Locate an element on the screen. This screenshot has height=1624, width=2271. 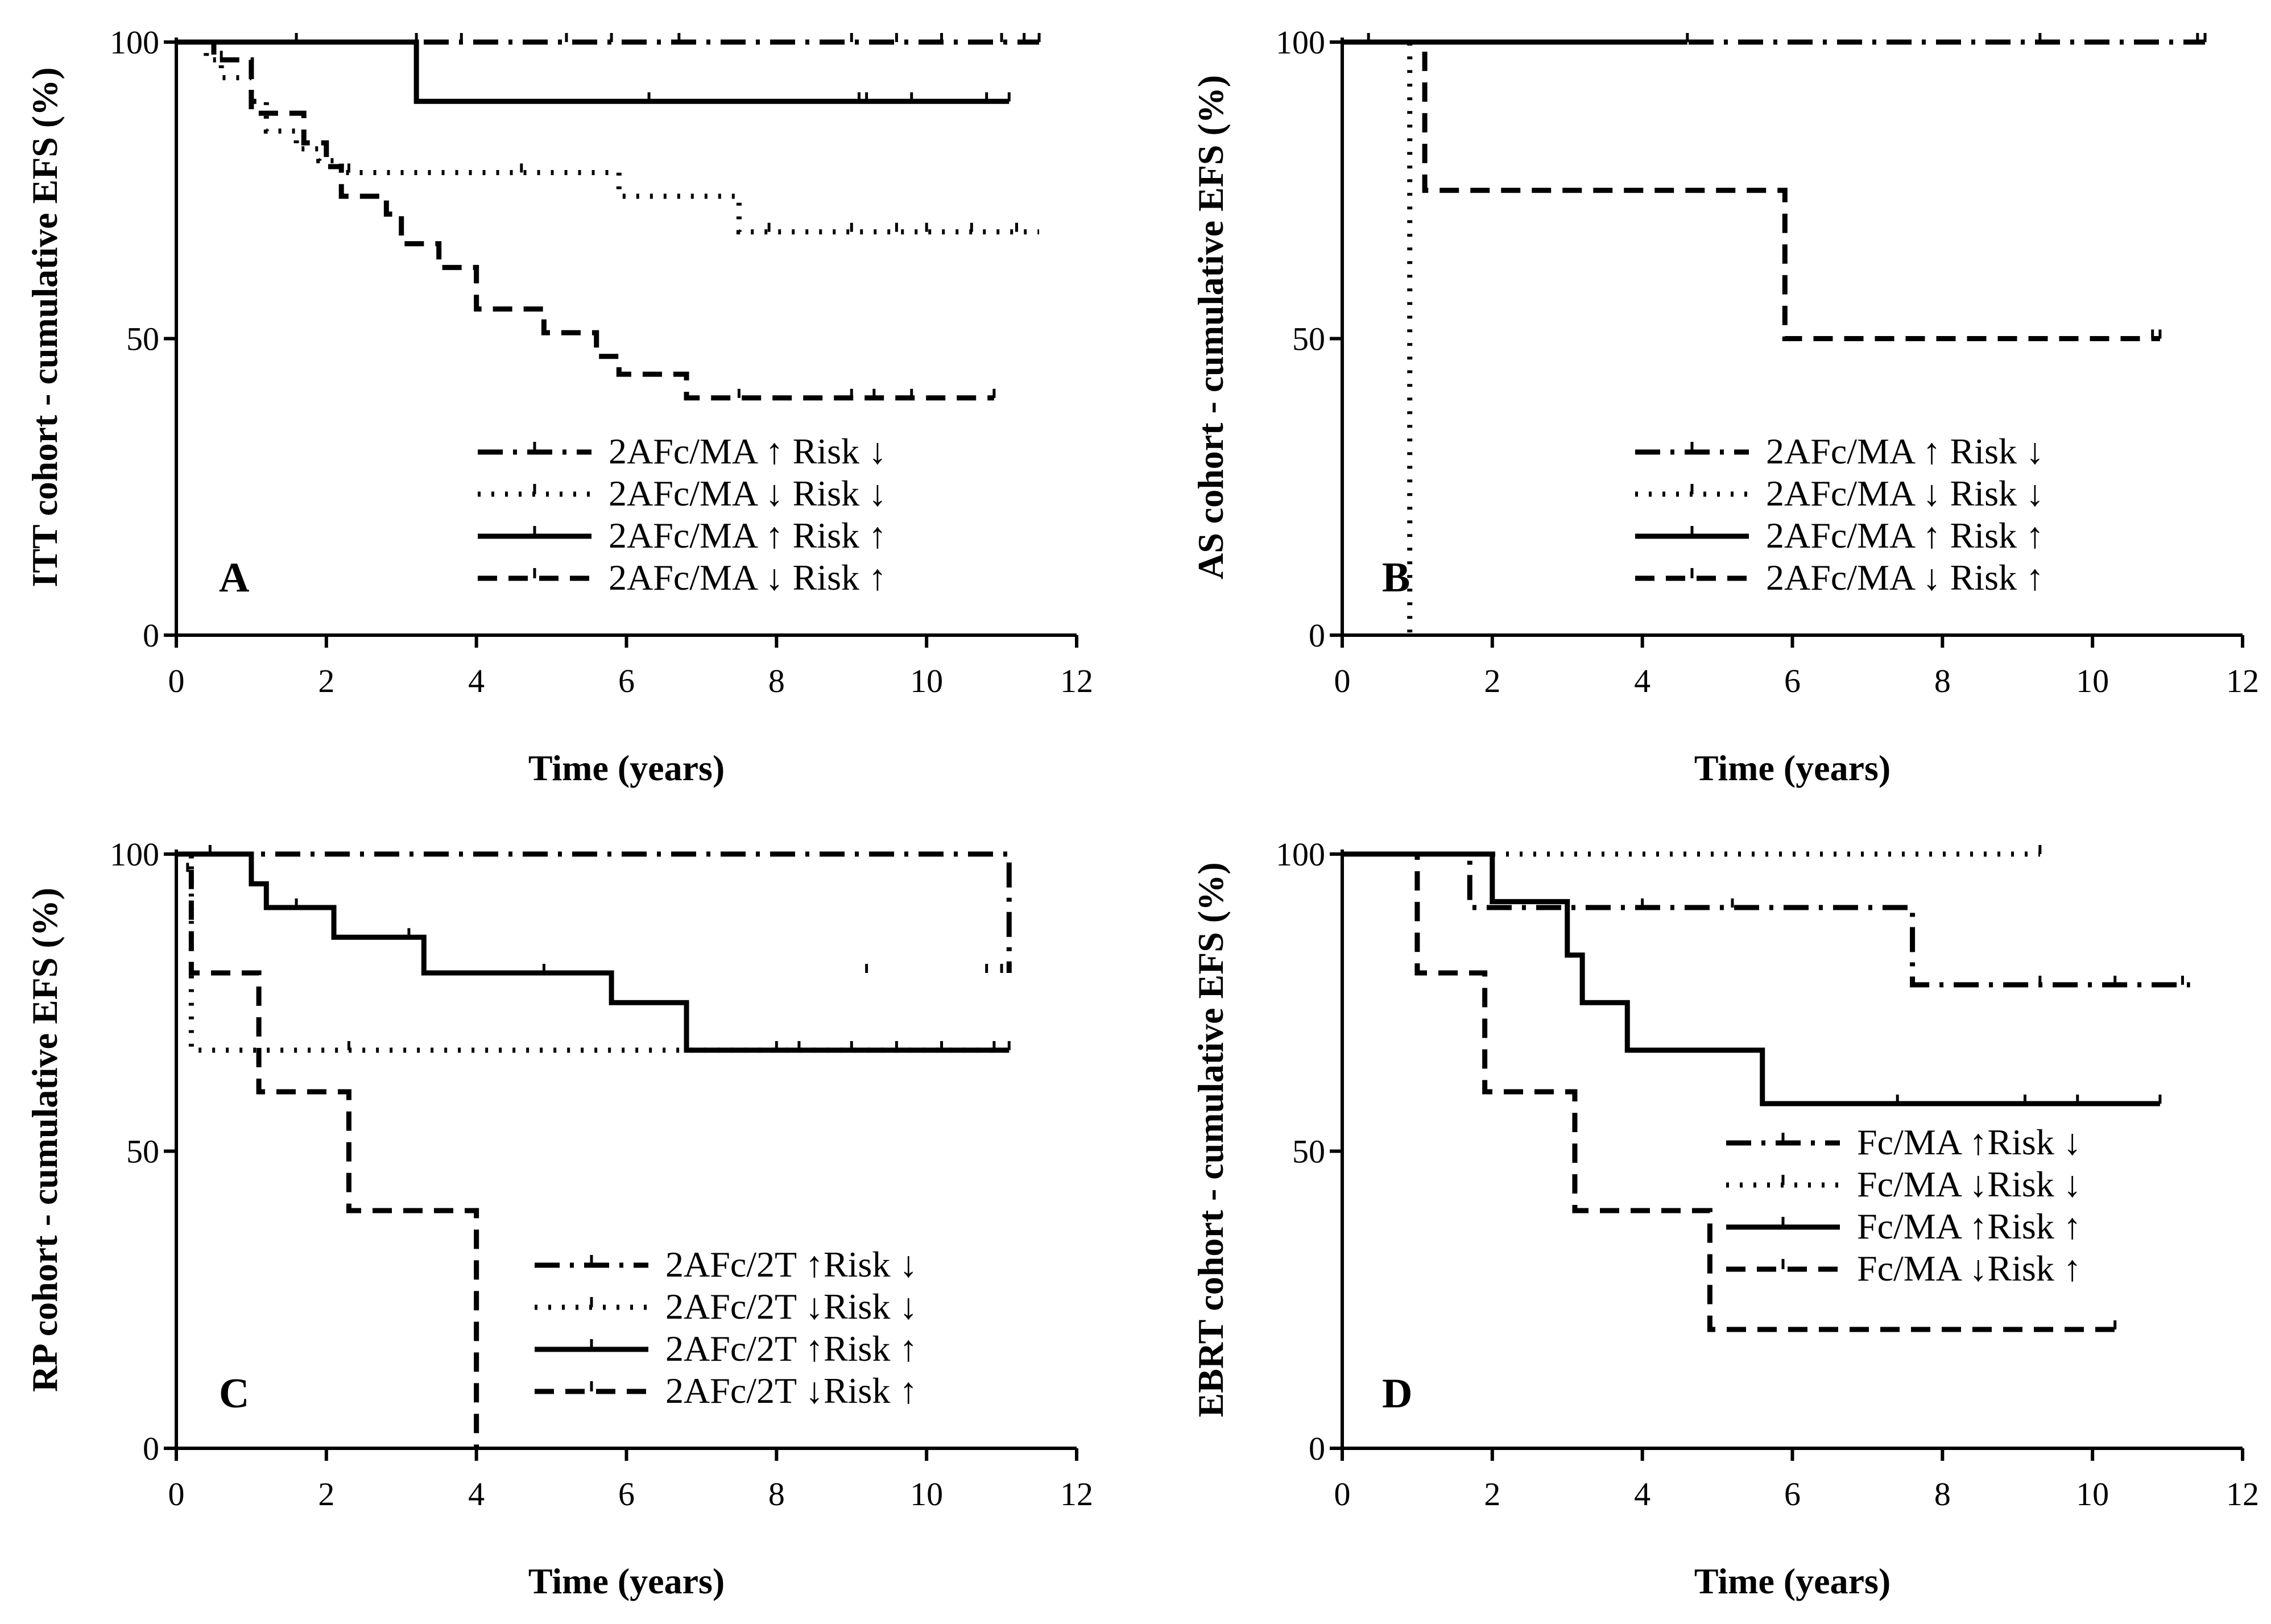
legend-label: Fc/MA ↑Risk ↑ is located at coordinates (1970, 1226).